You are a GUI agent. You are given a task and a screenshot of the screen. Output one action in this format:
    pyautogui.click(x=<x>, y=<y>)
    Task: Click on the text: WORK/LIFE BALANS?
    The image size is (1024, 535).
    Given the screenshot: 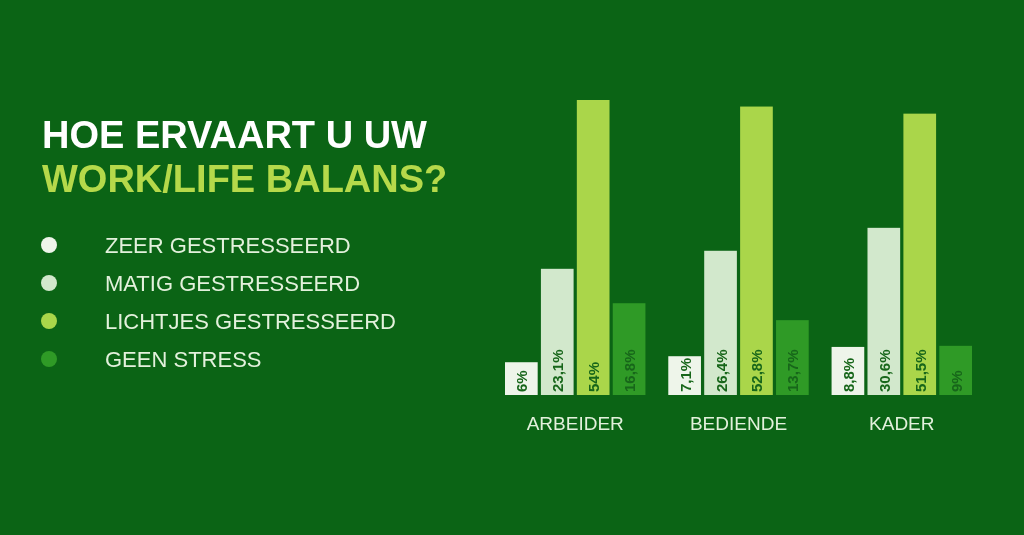 What is the action you would take?
    pyautogui.click(x=245, y=179)
    